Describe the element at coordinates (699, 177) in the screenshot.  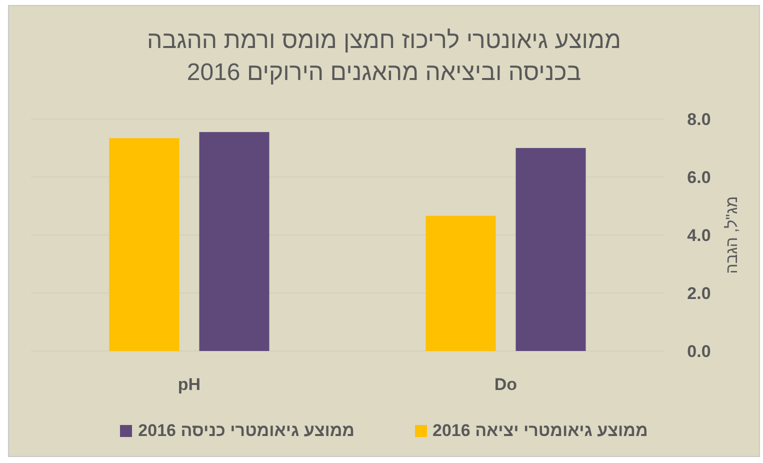
I see `y-tick-label: 6.0` at that location.